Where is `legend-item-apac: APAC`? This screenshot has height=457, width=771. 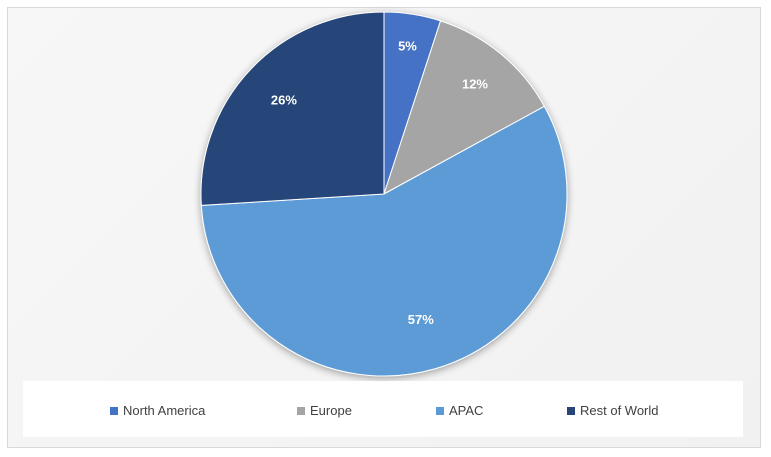
legend-item-apac: APAC is located at coordinates (459, 410).